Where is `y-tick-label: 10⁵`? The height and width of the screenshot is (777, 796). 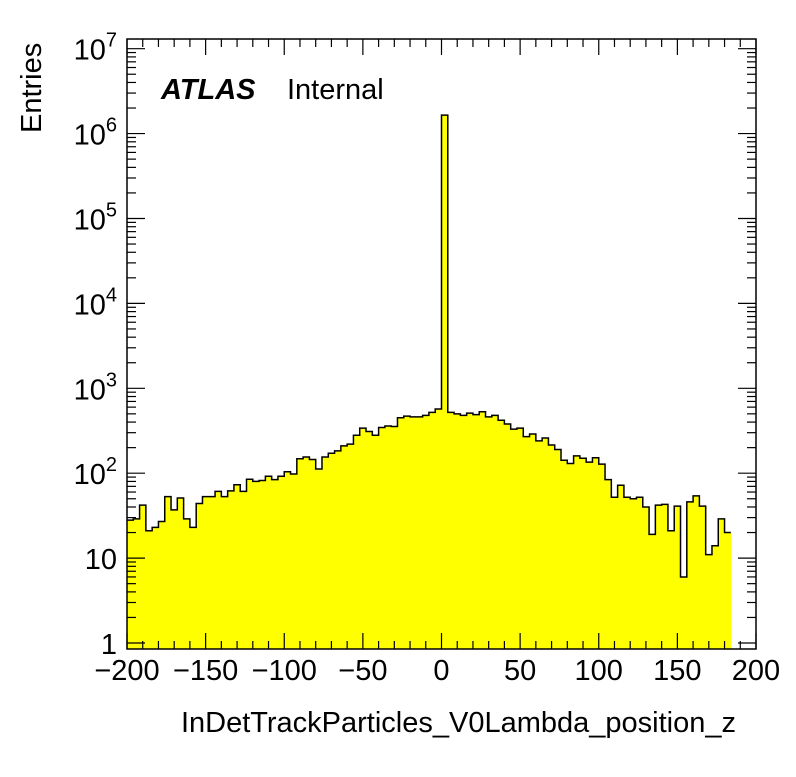
y-tick-label: 10⁵ is located at coordinates (95, 217).